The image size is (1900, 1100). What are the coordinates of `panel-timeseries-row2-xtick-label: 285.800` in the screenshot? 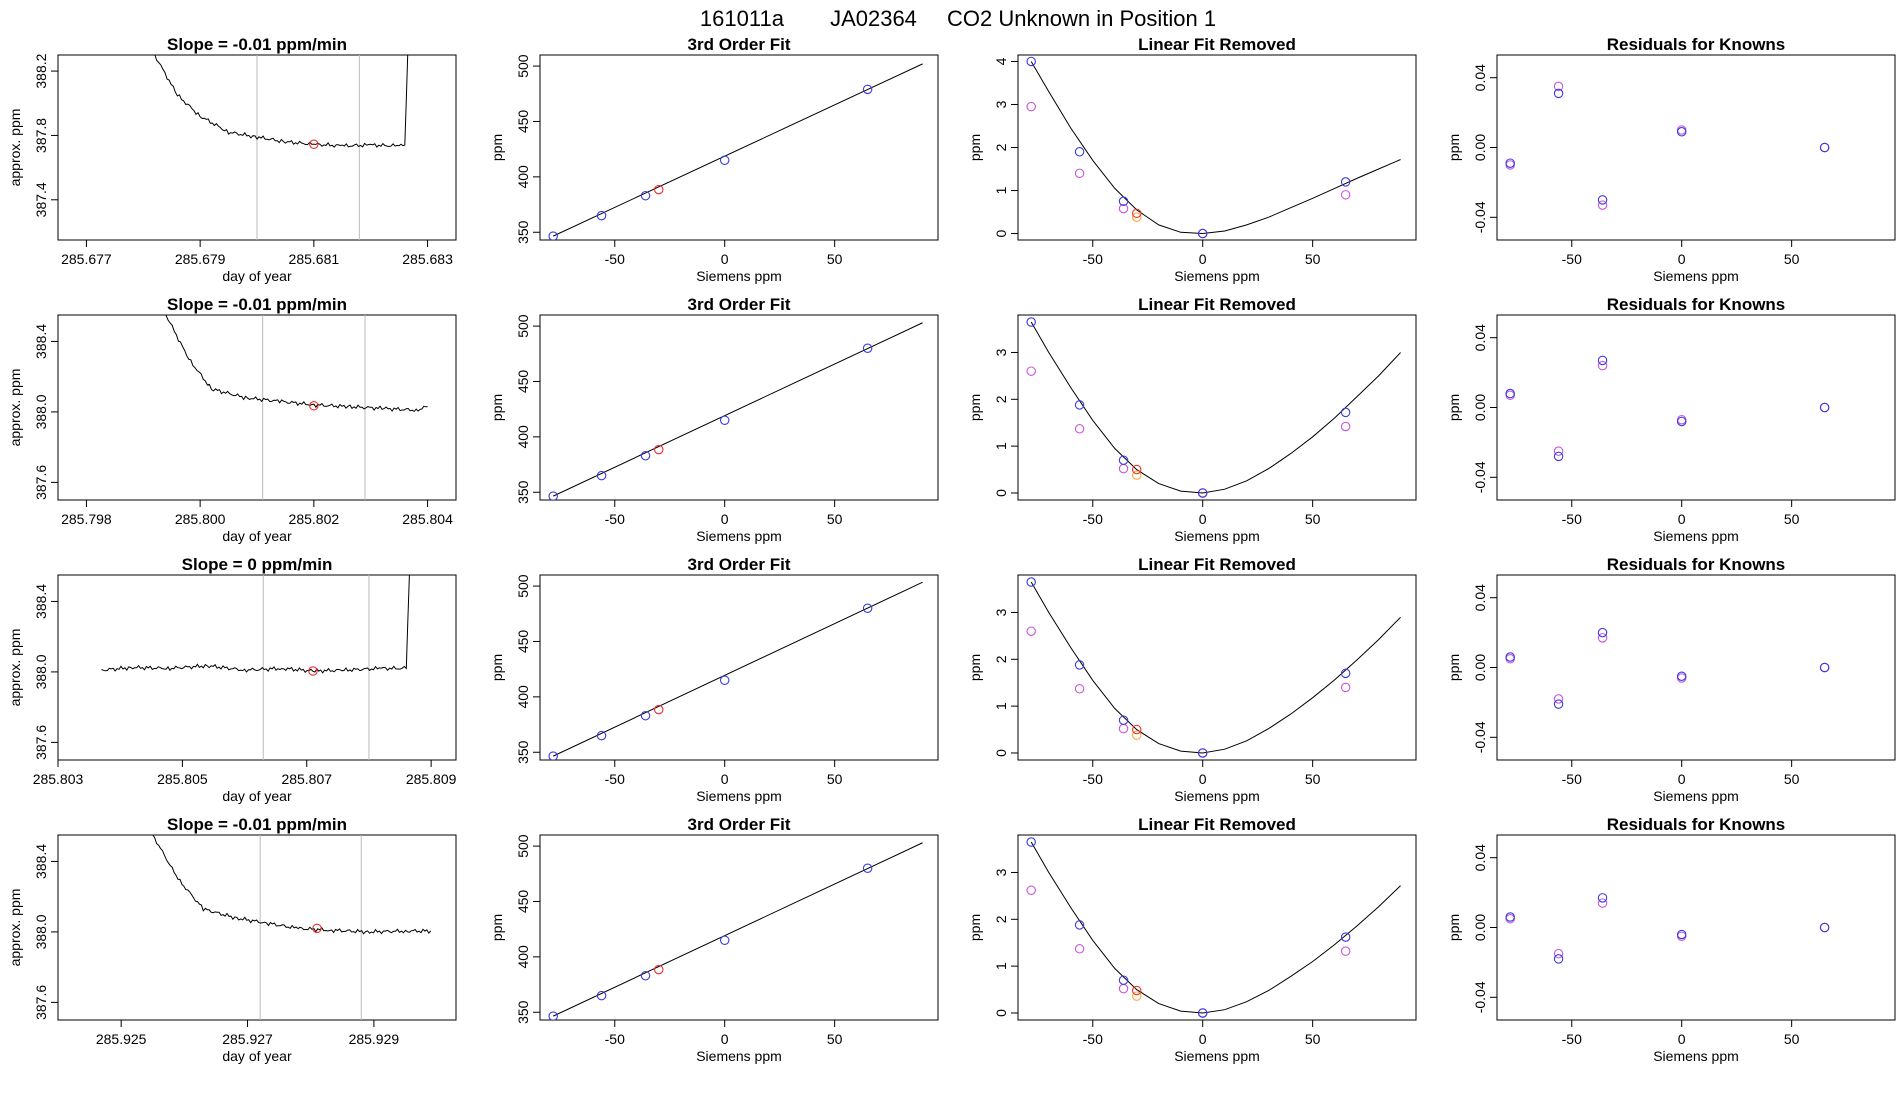 It's located at (200, 519).